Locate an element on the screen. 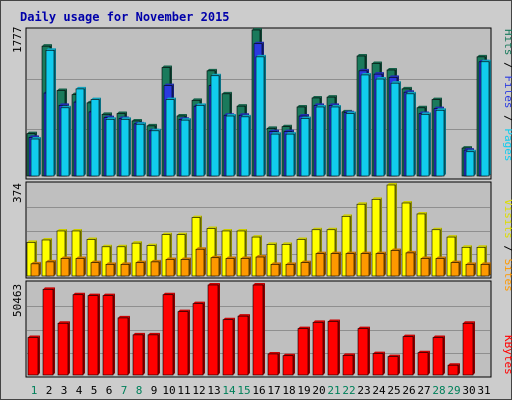 The height and width of the screenshot is (401, 512). bottom-kbytes-bar-19-top is located at coordinates (304, 327).